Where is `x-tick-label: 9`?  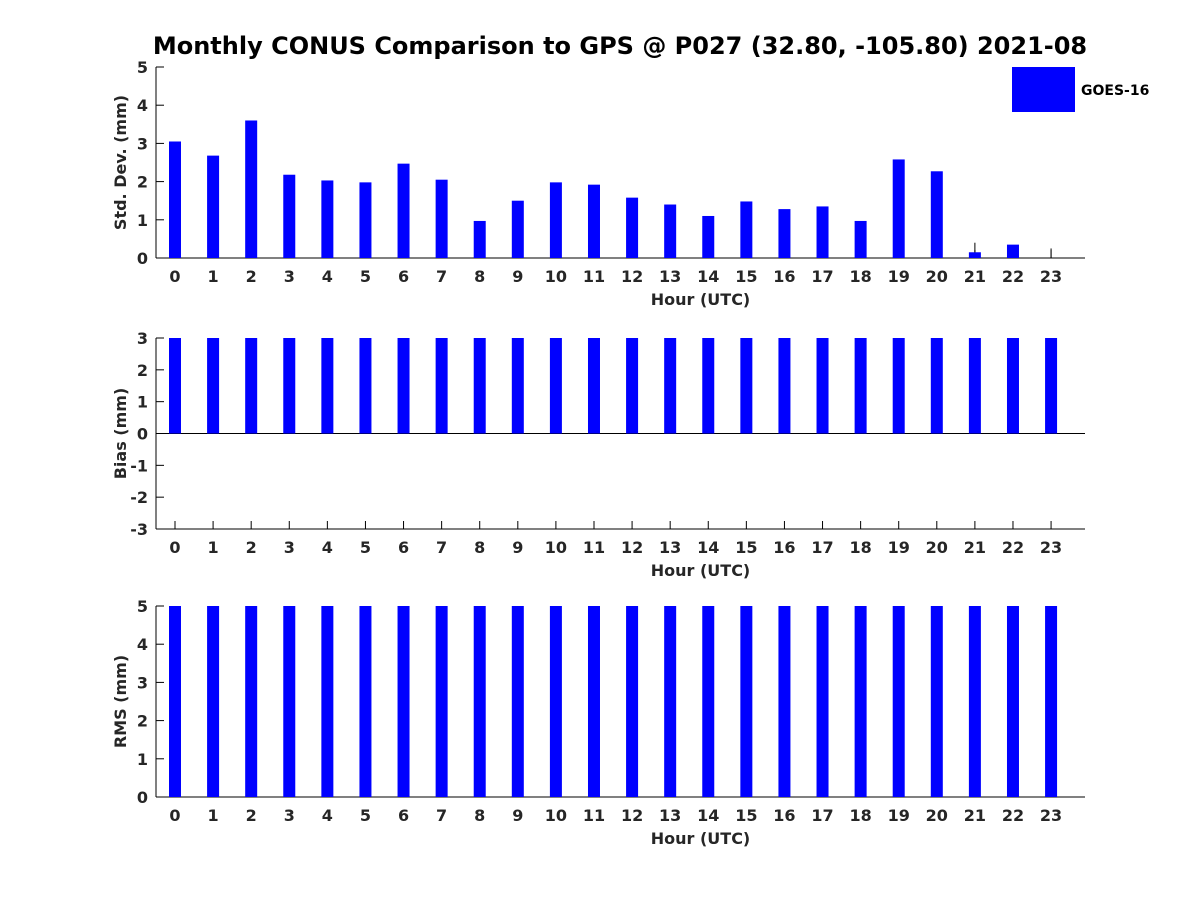 x-tick-label: 9 is located at coordinates (517, 815).